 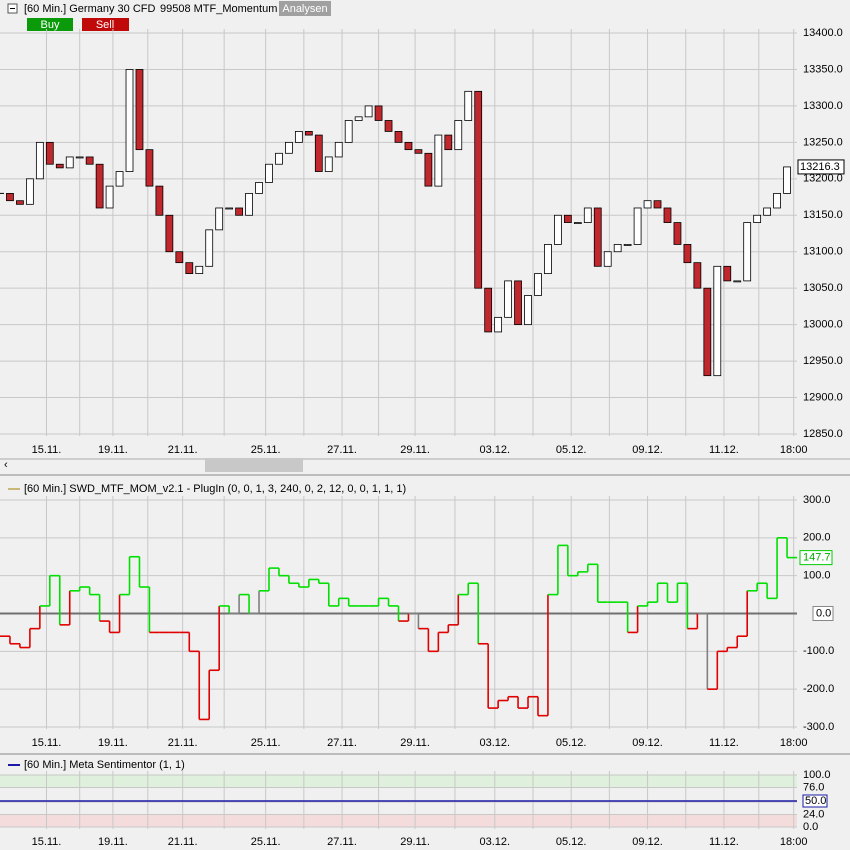 I want to click on y-tick-label: 0.0, so click(x=810, y=827).